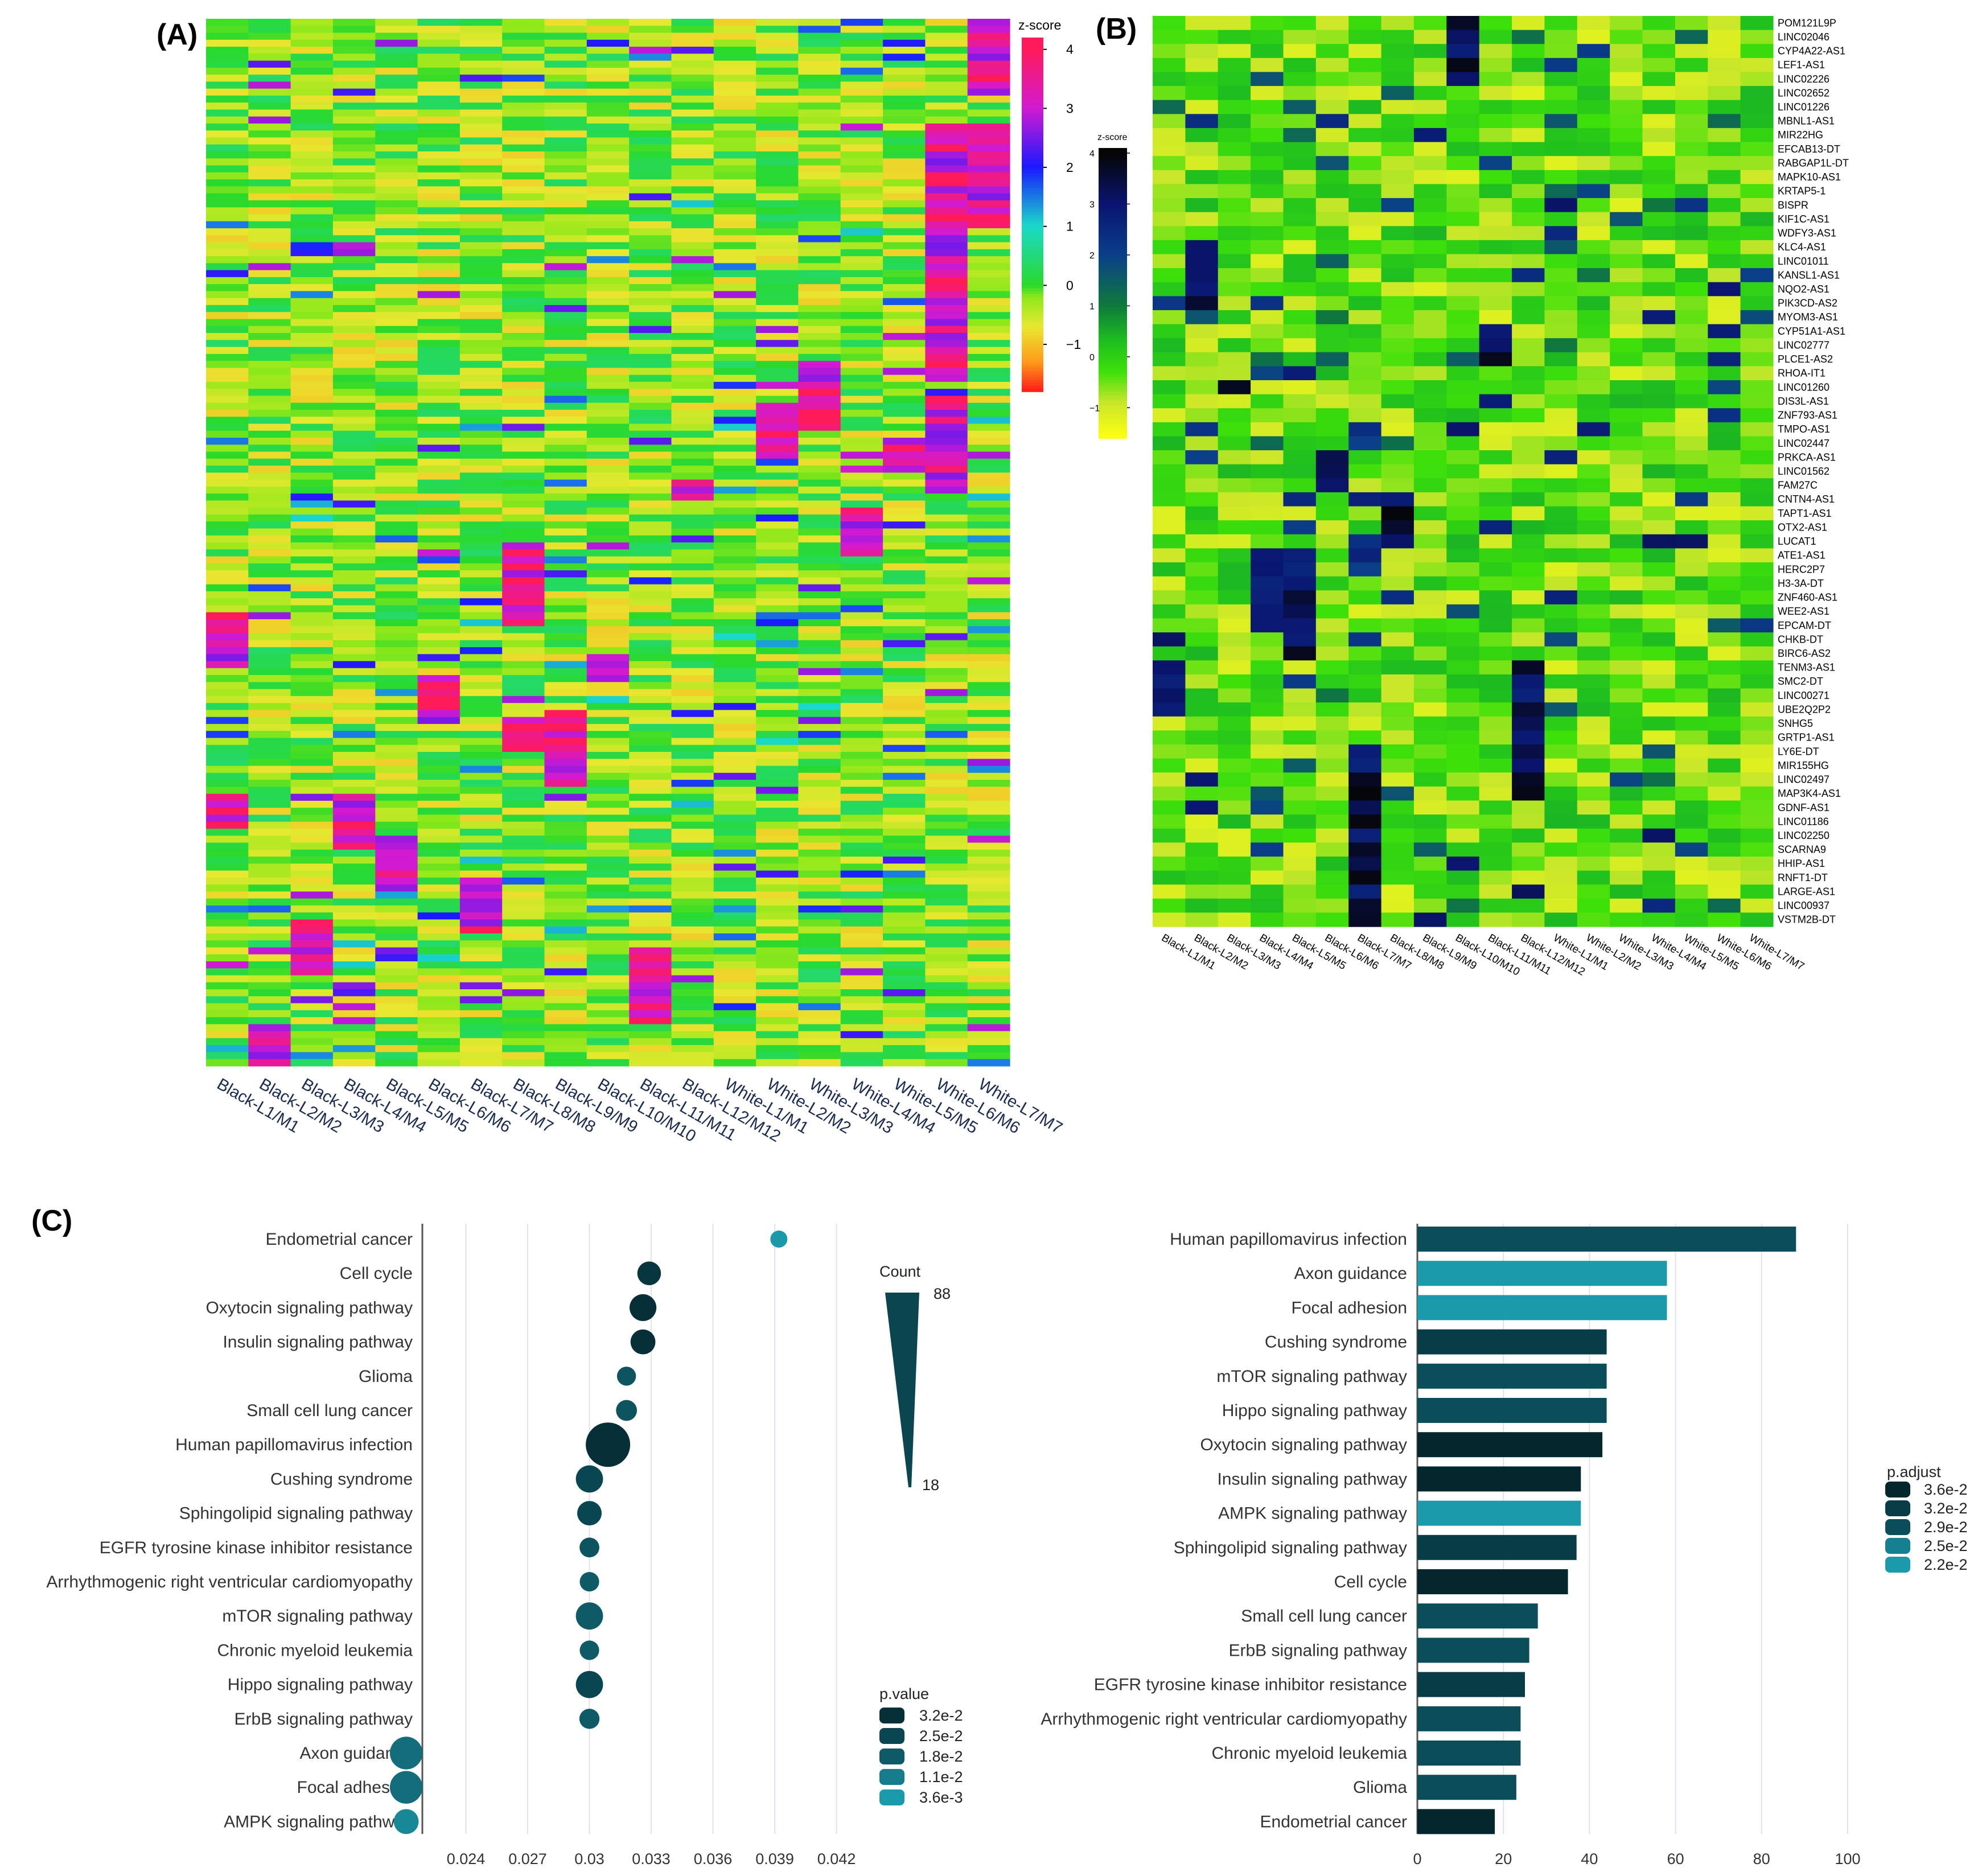 The height and width of the screenshot is (1876, 1982). I want to click on colorbar-b-segment, so click(1113, 188).